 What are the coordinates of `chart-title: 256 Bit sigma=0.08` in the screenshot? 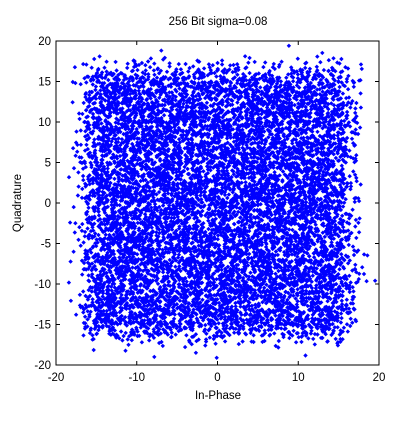 It's located at (218, 22).